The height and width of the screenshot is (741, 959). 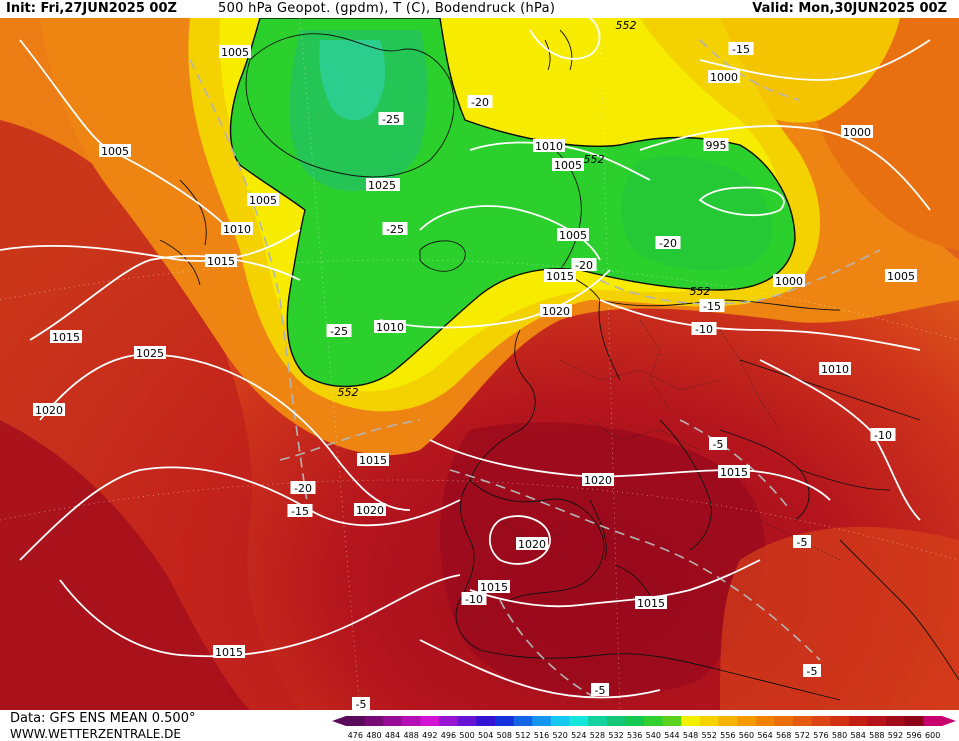 What do you see at coordinates (839, 618) in the screenshot?
I see `se-band` at bounding box center [839, 618].